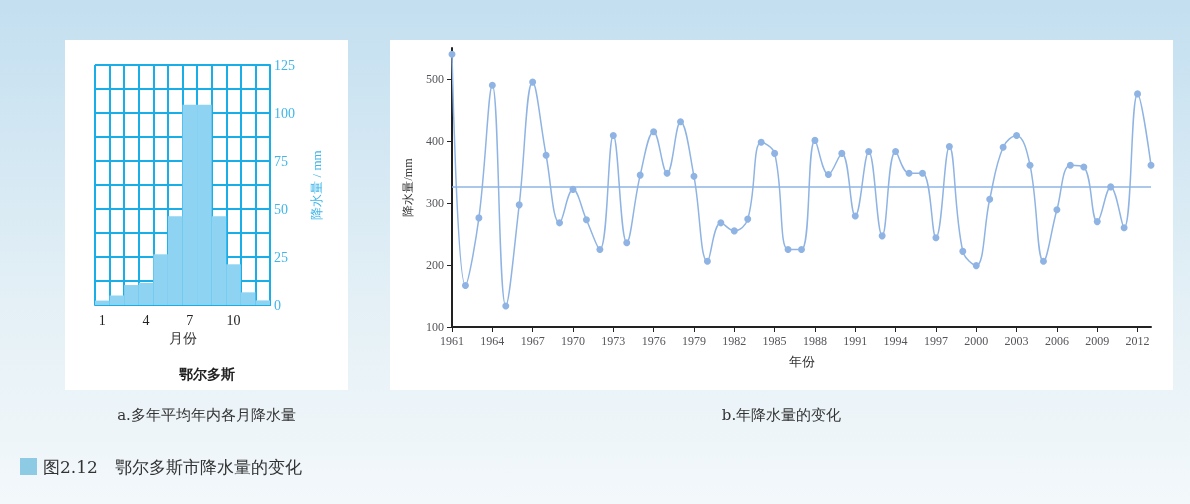  Describe the element at coordinates (435, 141) in the screenshot. I see `y-tick-label: 400` at that location.